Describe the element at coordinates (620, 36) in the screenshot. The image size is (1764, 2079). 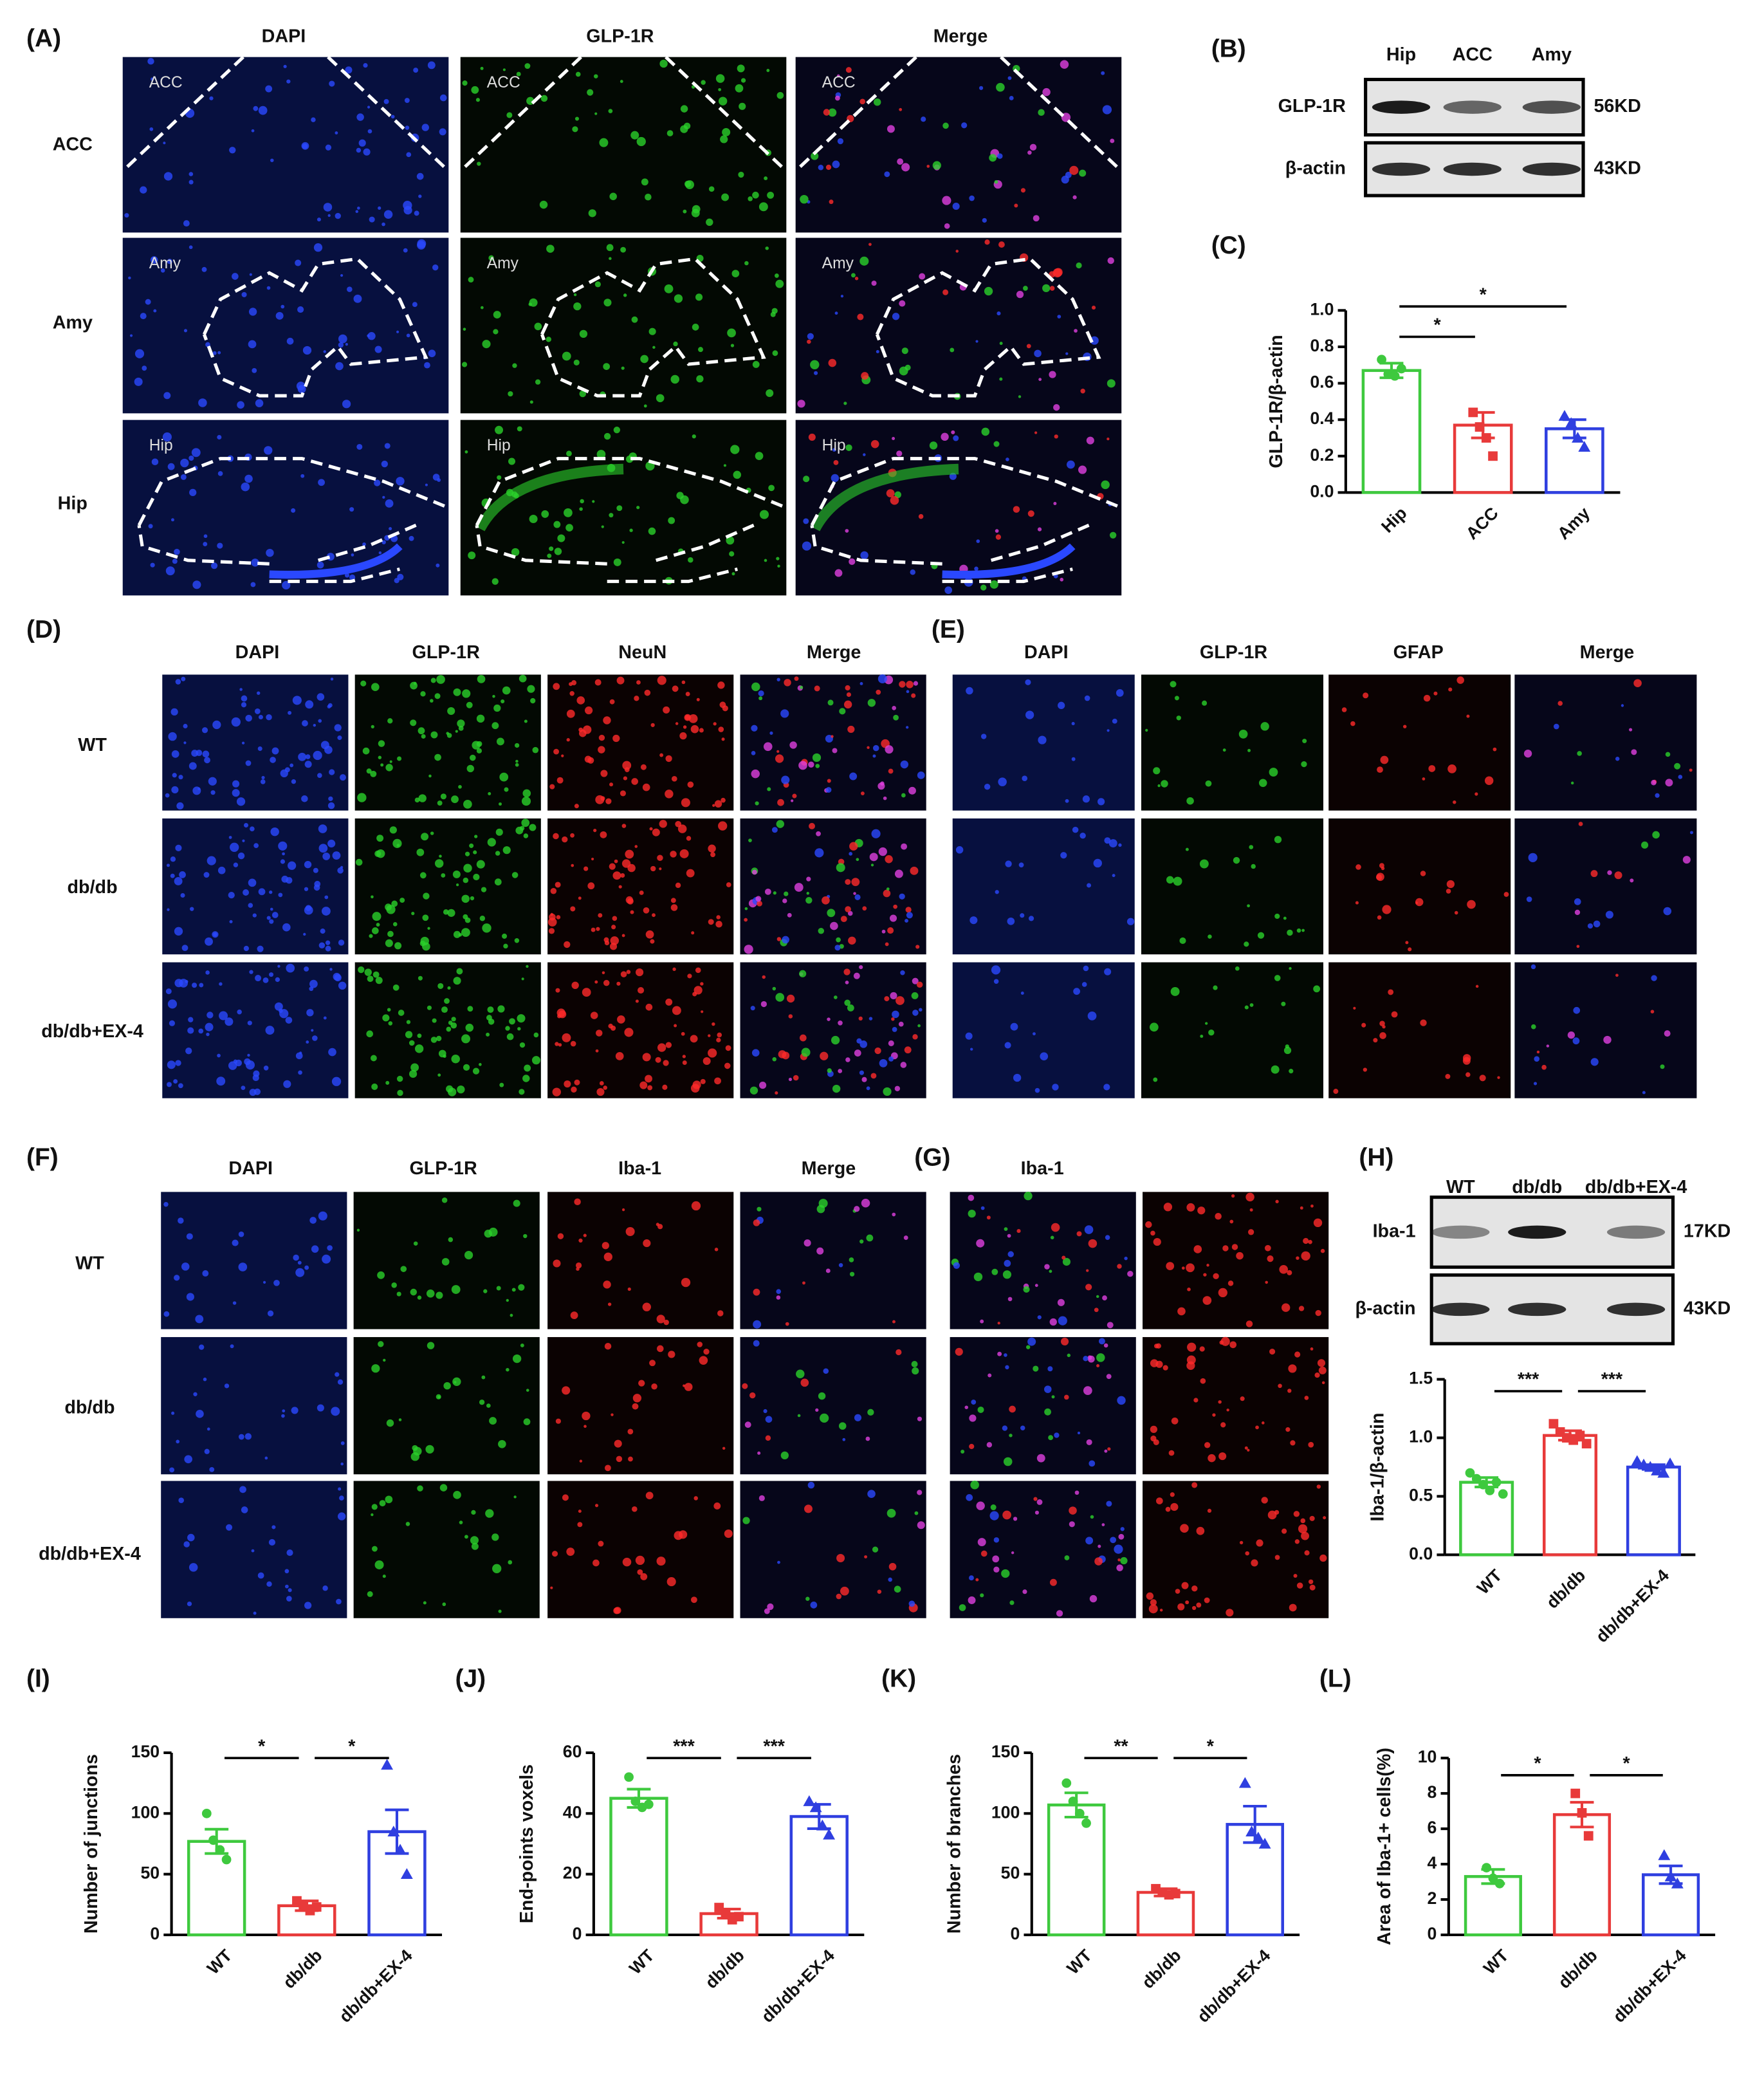
I see `column-header: GLP-1R` at that location.